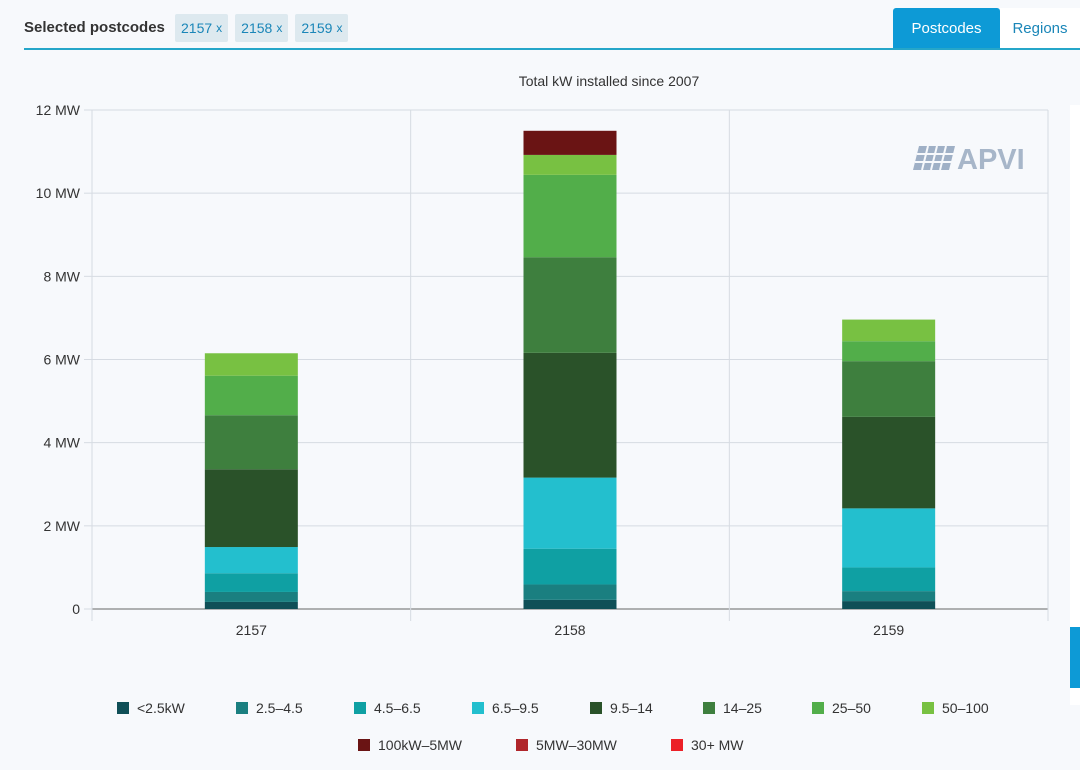 This screenshot has height=770, width=1080. What do you see at coordinates (61, 360) in the screenshot?
I see `y-tick-label: 6 MW` at bounding box center [61, 360].